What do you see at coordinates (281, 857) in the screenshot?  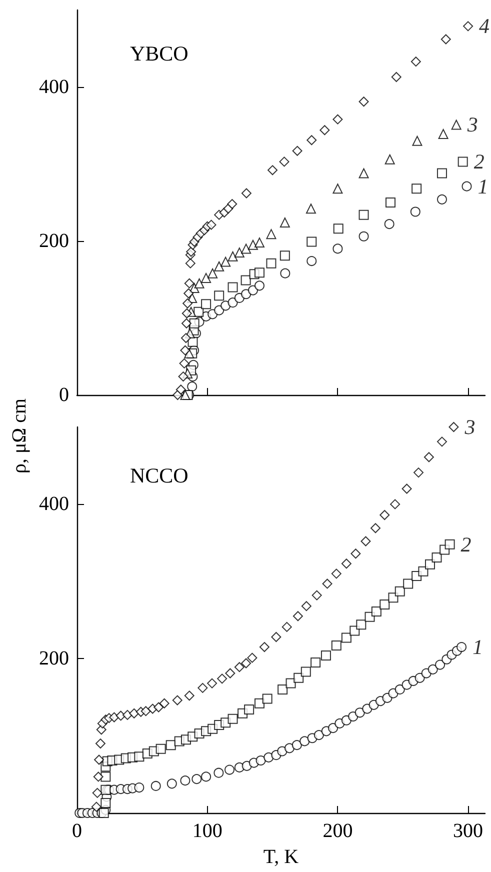 I see `x-axis-title: T, K` at bounding box center [281, 857].